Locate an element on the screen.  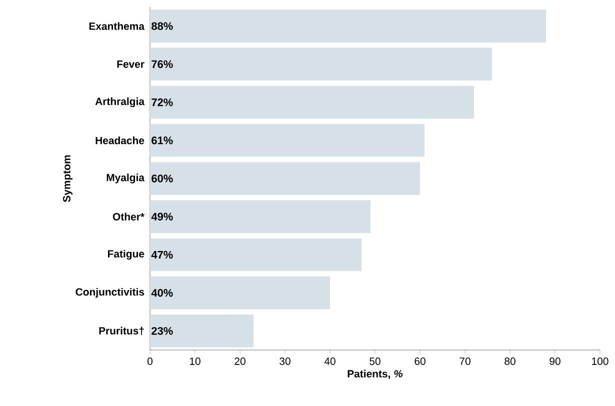
data-label: 40% is located at coordinates (162, 292).